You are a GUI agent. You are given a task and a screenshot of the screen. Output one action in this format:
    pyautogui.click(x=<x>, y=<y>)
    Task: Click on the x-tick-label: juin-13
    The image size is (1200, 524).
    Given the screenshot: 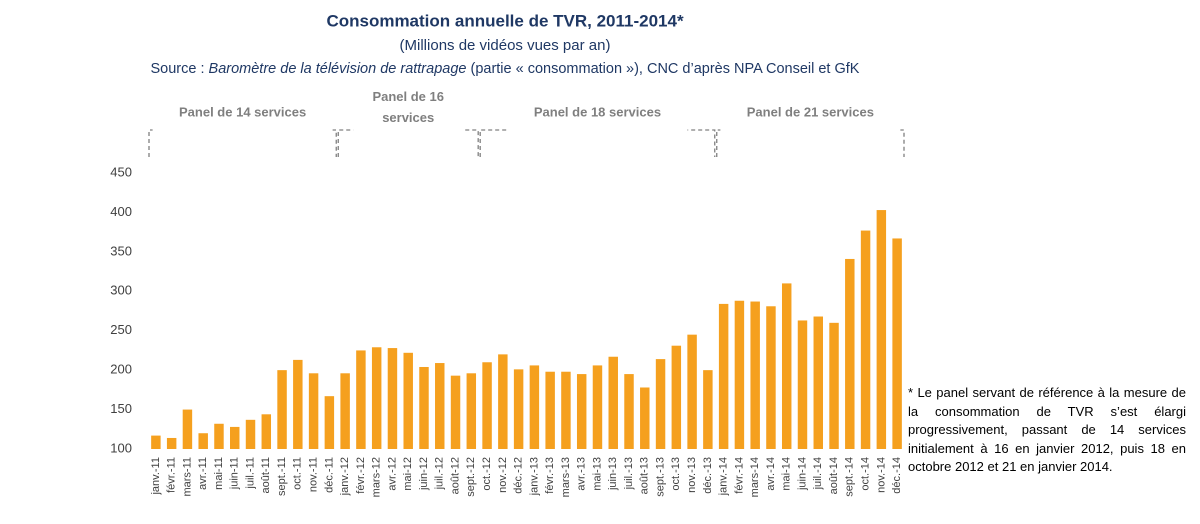 What is the action you would take?
    pyautogui.click(x=613, y=474)
    